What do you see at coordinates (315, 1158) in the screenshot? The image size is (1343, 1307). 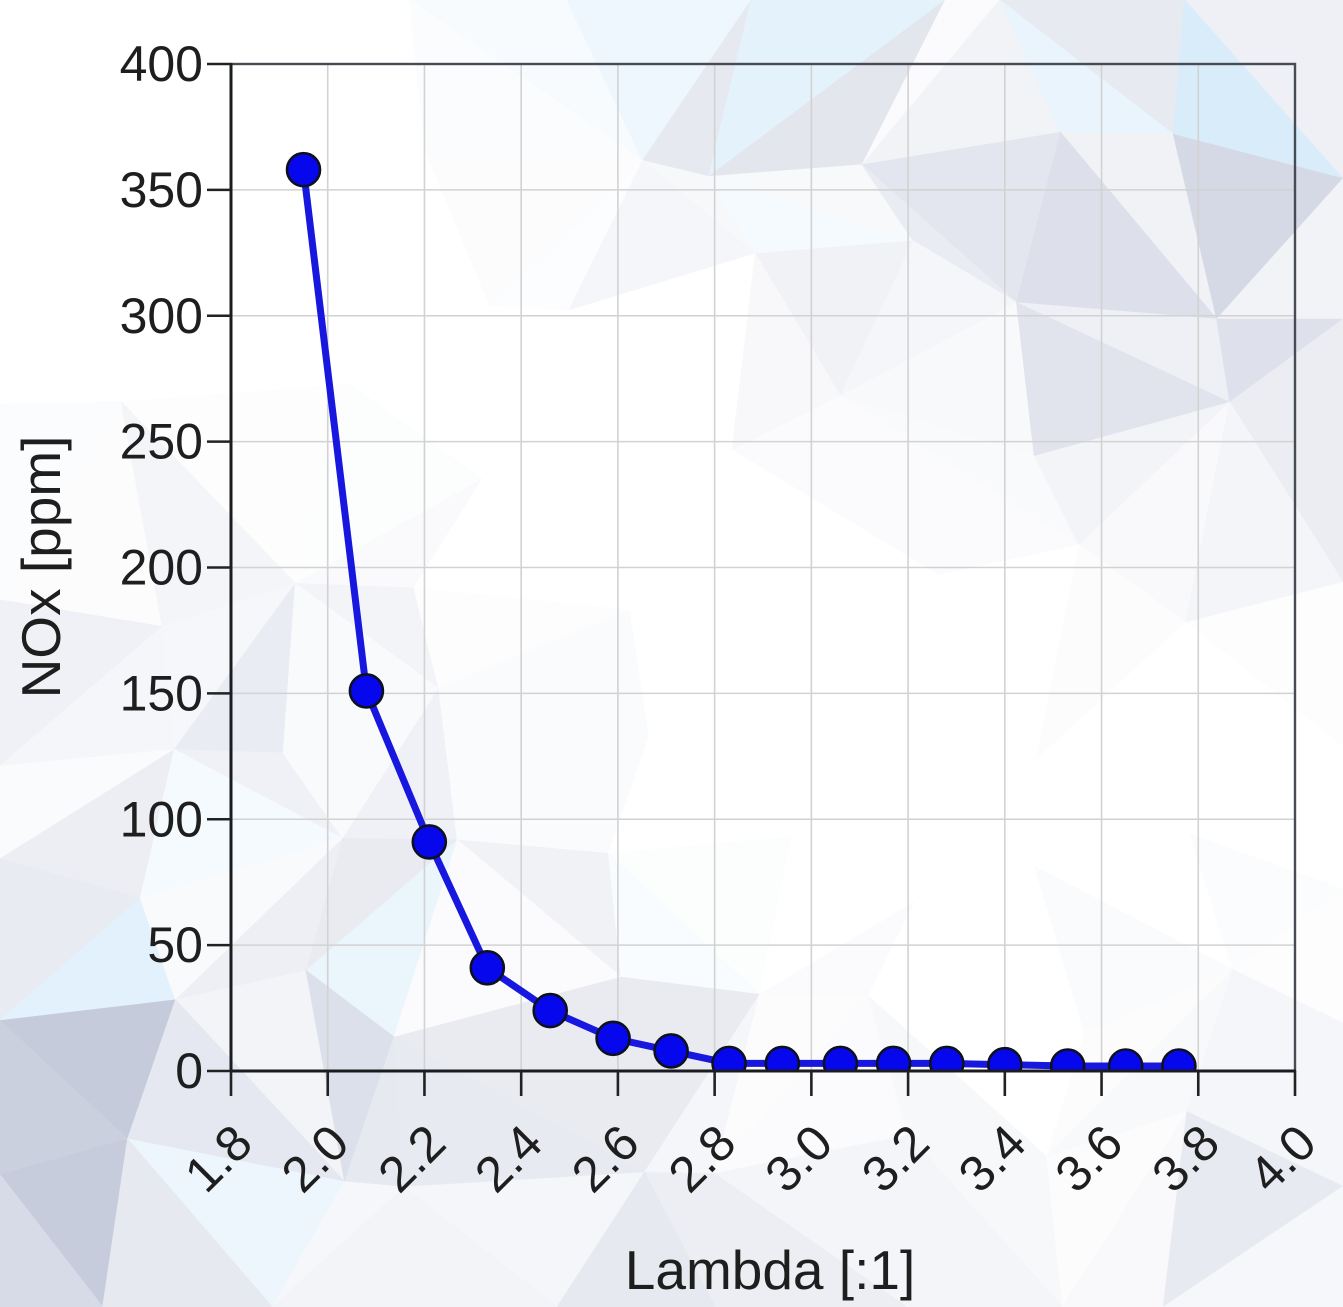 I see `x-tick-label: 2.0` at bounding box center [315, 1158].